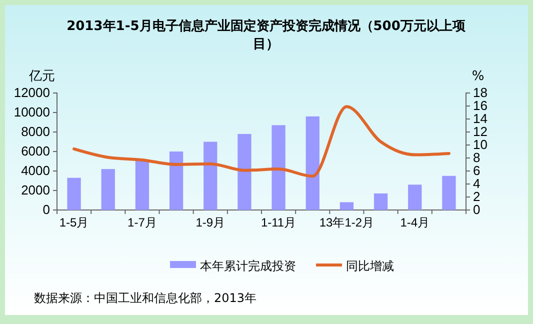 This screenshot has width=533, height=324. Describe the element at coordinates (476, 158) in the screenshot. I see `y2-tick-label: 8` at that location.